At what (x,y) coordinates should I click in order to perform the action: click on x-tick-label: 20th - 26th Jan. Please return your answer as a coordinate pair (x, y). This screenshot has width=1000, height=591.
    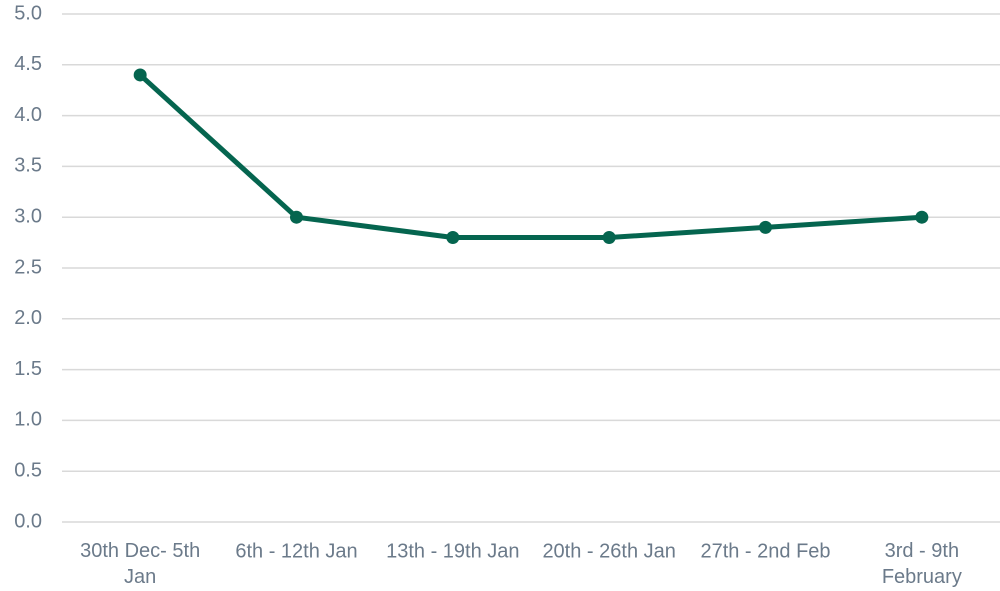
    Looking at the image, I should click on (608, 551).